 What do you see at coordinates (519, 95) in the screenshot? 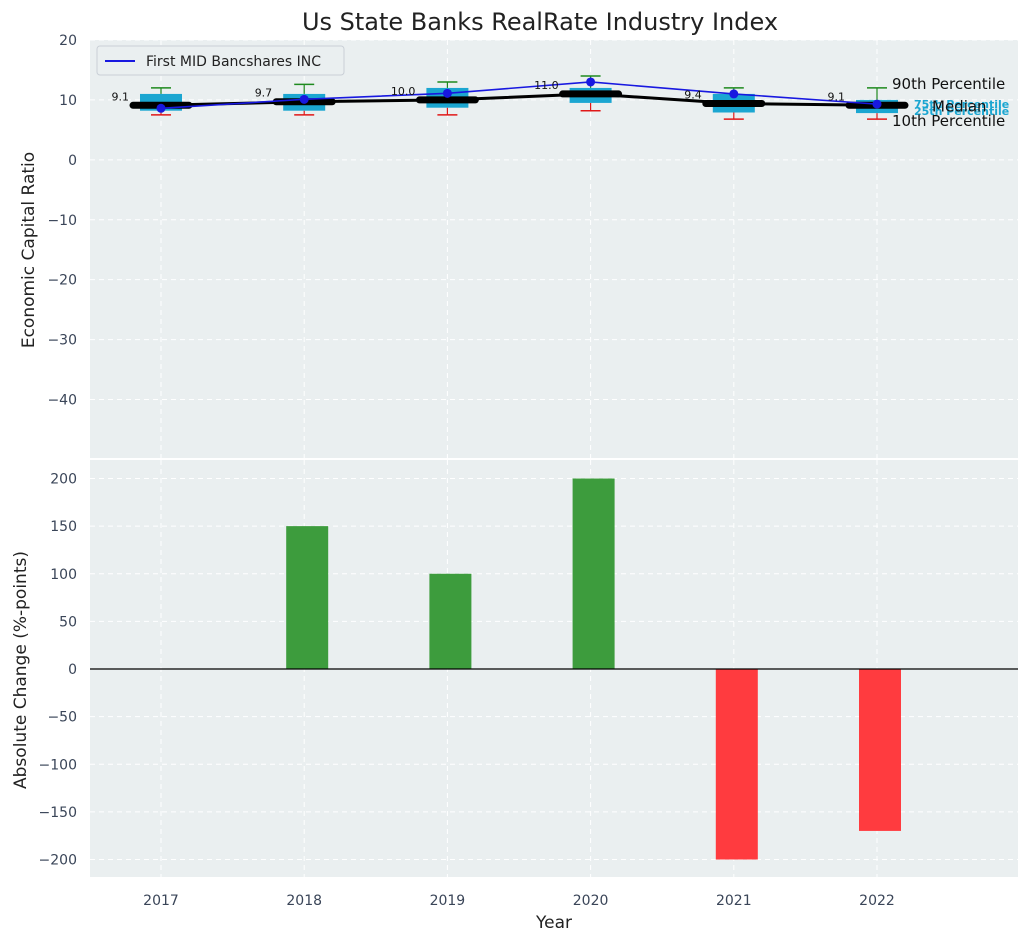
I see `series-line` at bounding box center [519, 95].